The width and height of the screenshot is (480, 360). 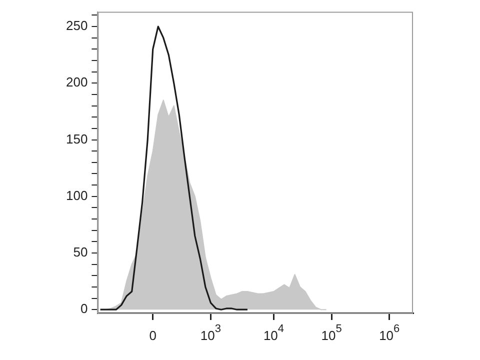 I want to click on y-tick-label: 150, so click(x=77, y=138).